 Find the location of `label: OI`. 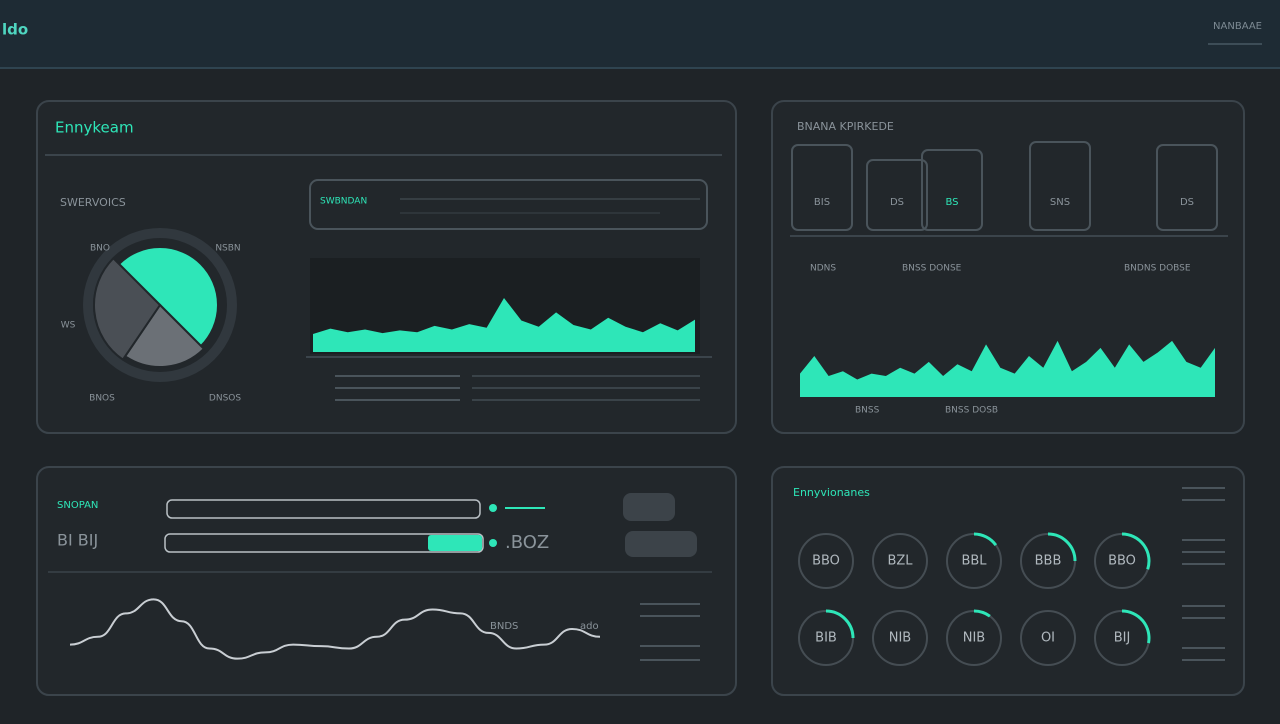

label: OI is located at coordinates (1048, 638).